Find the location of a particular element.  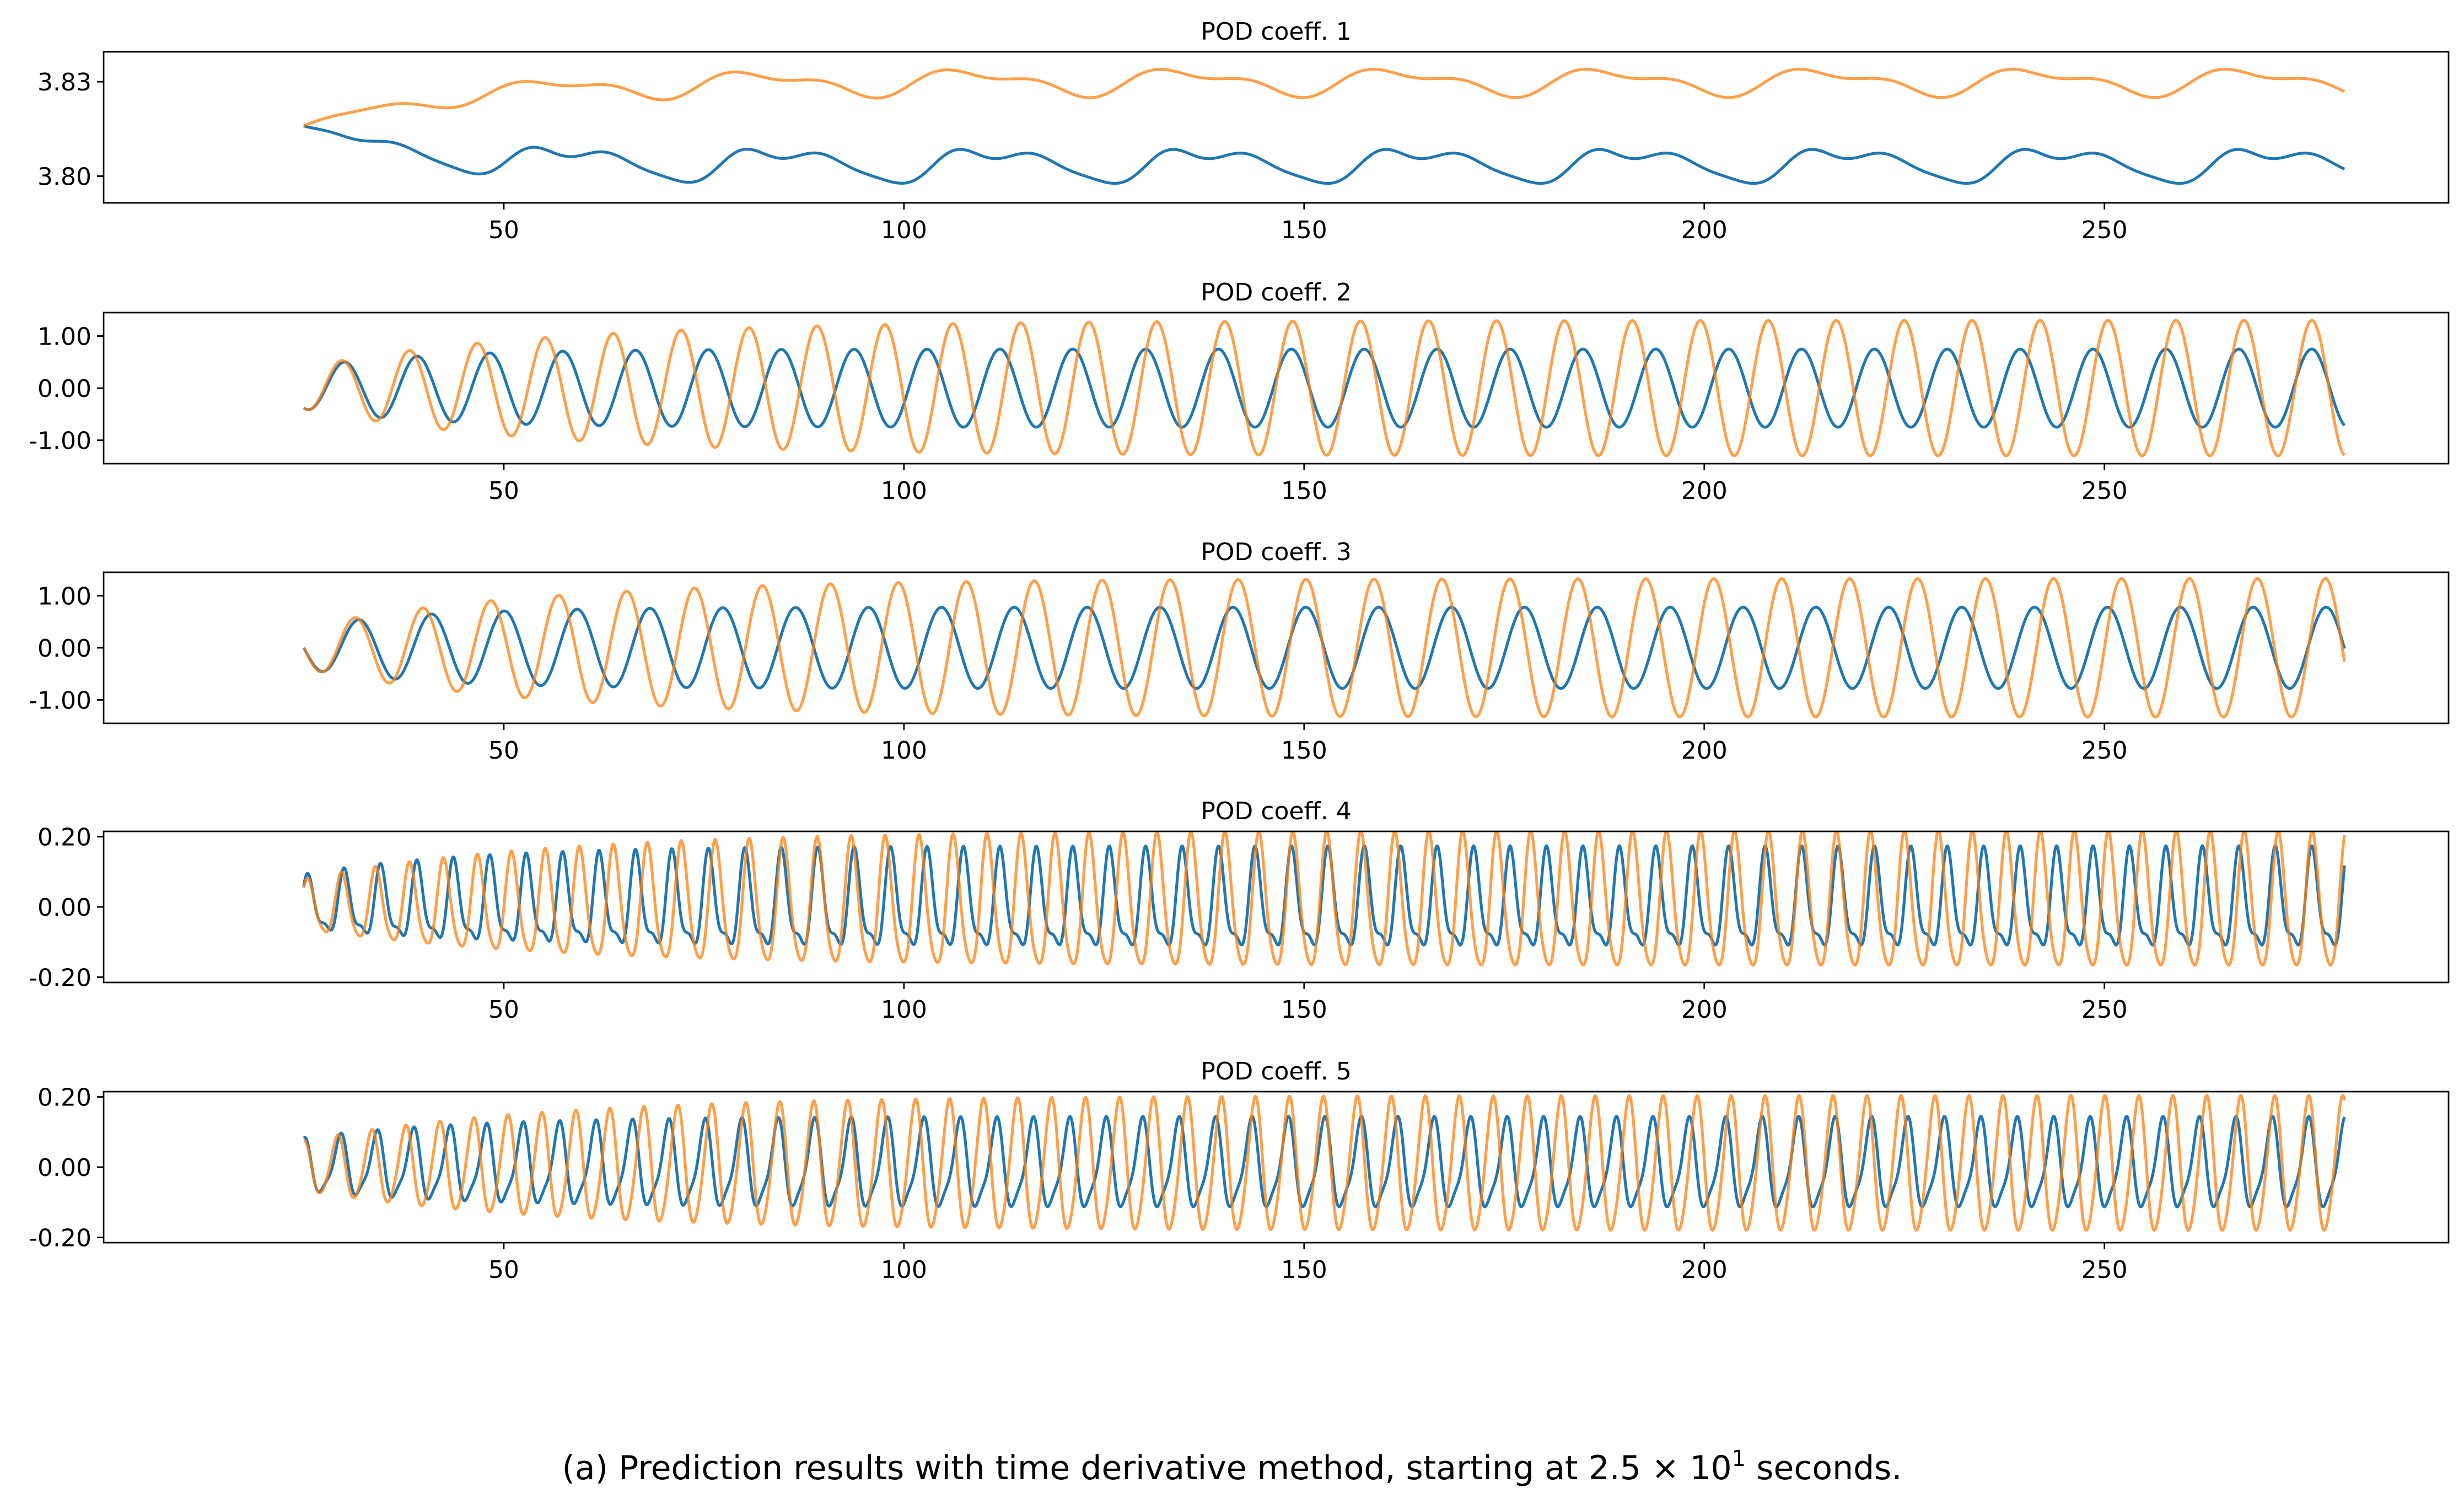

y-tick-label: 3.83 is located at coordinates (64, 82).